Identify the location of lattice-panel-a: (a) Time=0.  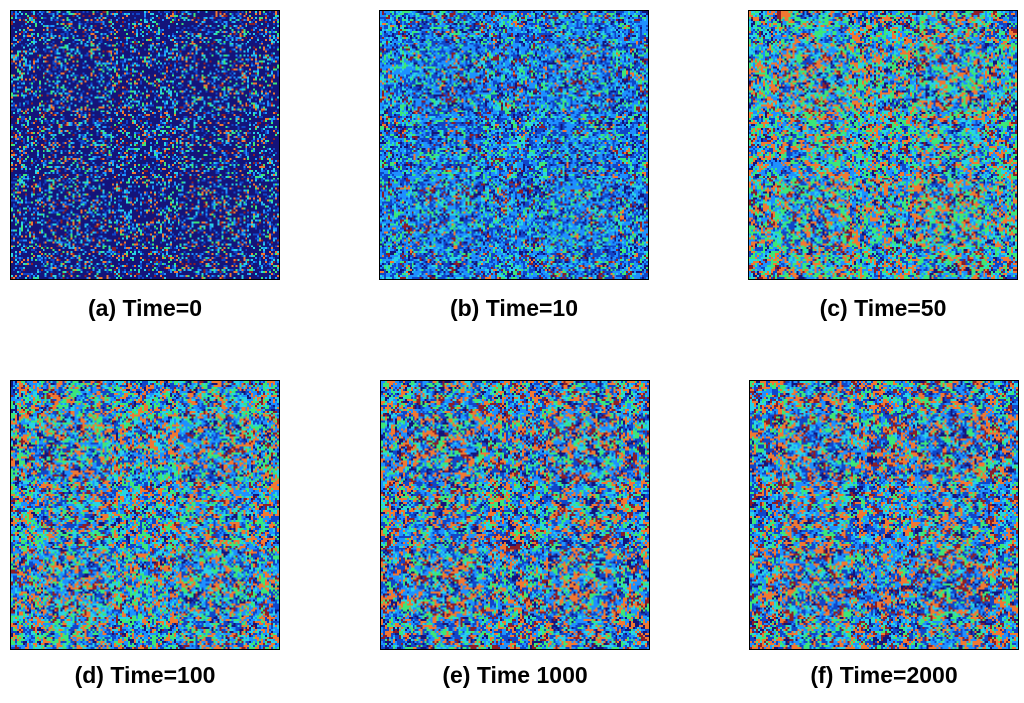
(145, 165).